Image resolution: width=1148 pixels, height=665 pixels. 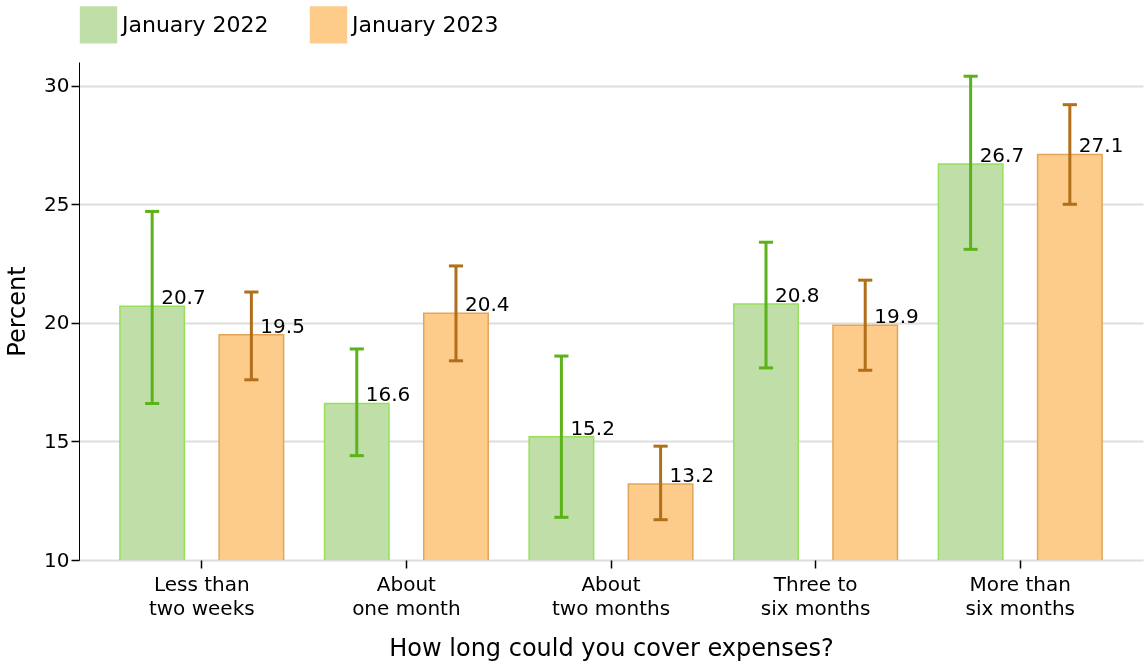 What do you see at coordinates (896, 316) in the screenshot?
I see `data-label: 19.9` at bounding box center [896, 316].